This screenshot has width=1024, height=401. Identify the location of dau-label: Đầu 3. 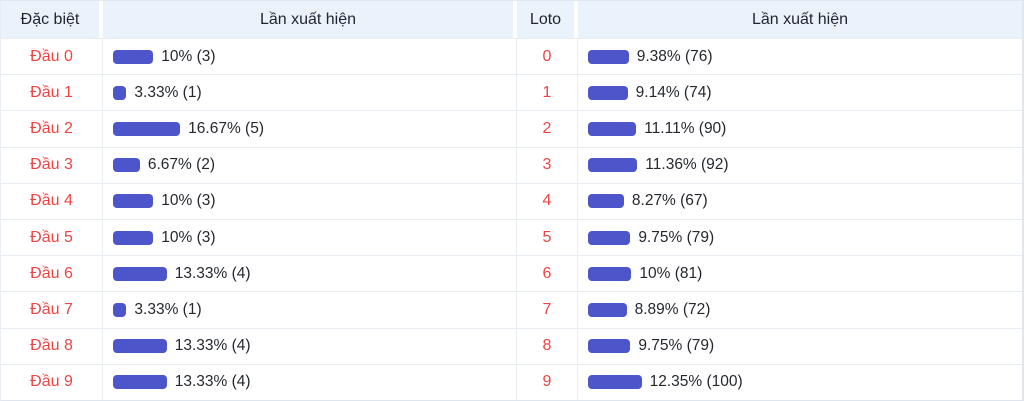
(52, 164).